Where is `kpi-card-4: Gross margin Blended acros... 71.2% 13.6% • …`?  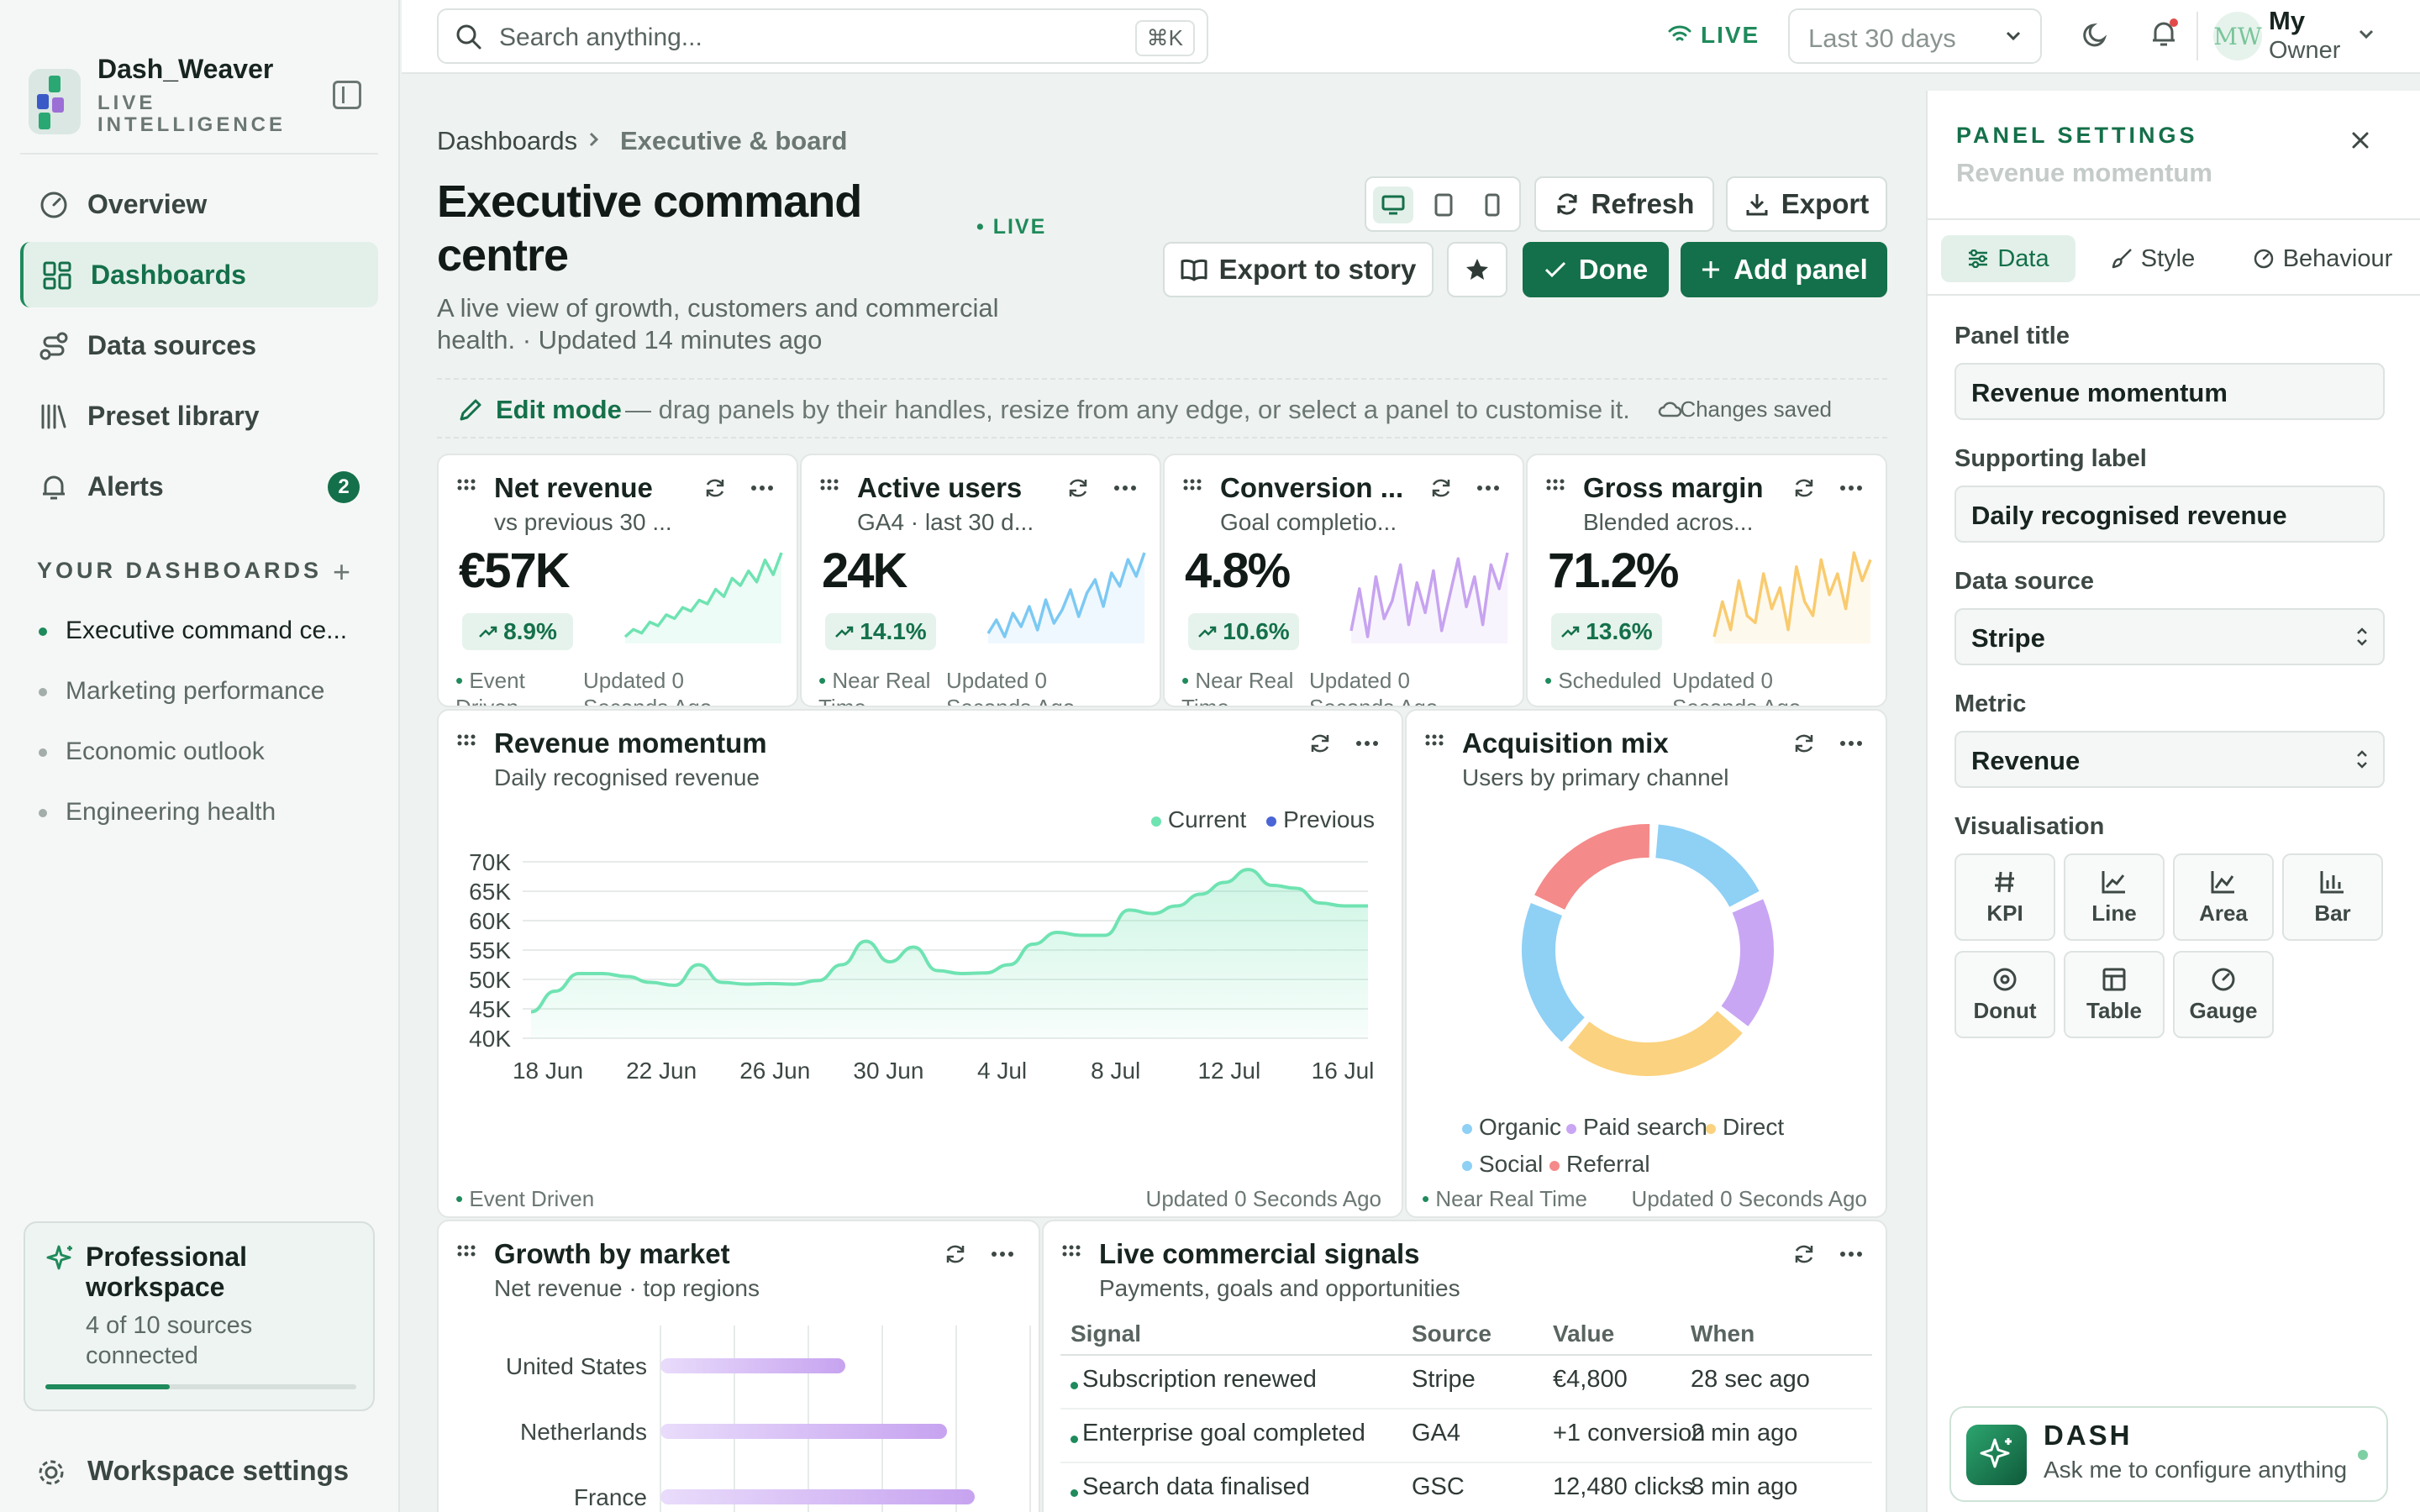
kpi-card-4: Gross margin Blended acros... 71.2% 13.6% • … is located at coordinates (1707, 580).